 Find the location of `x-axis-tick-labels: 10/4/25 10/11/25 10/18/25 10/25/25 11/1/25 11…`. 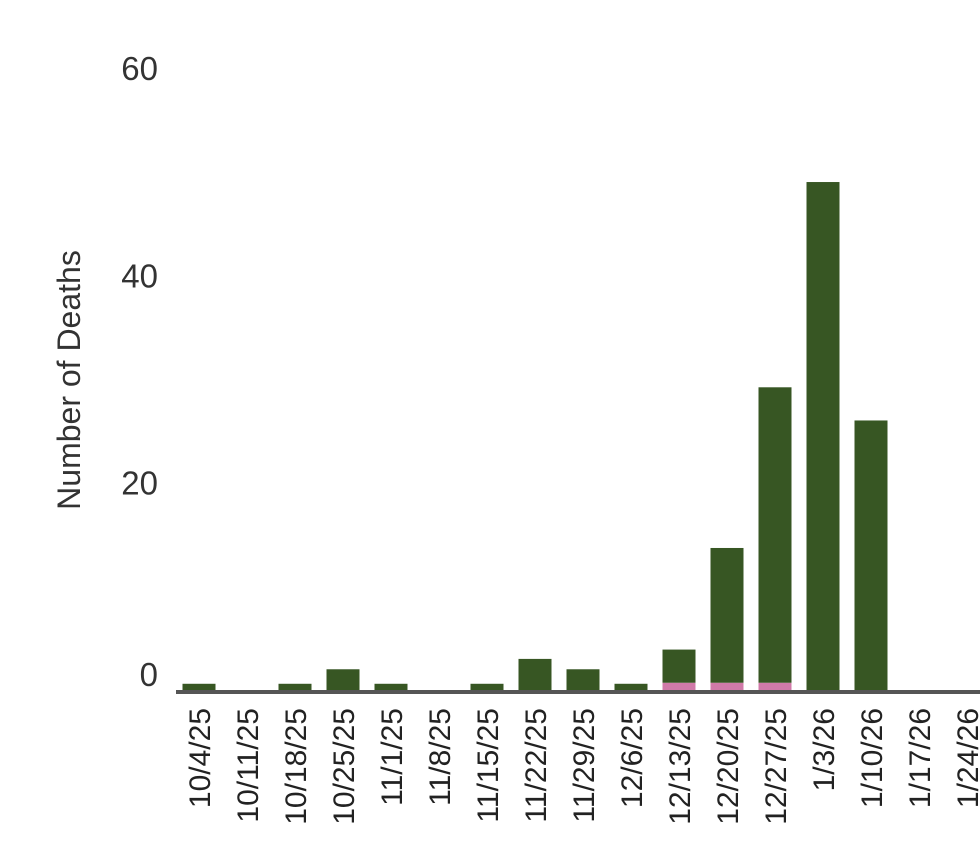

x-axis-tick-labels: 10/4/25 10/11/25 10/18/25 10/25/25 11/1/25 11… is located at coordinates (582, 766).